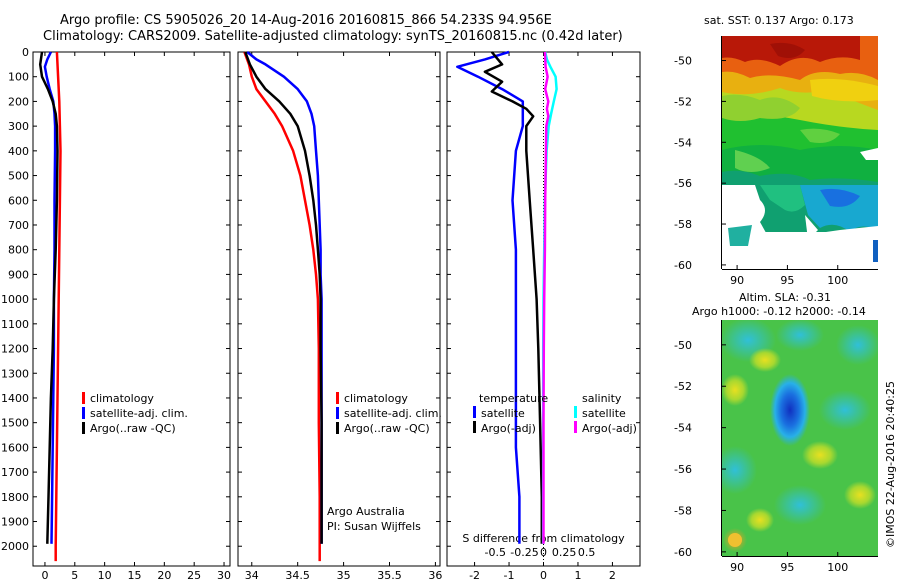 The image size is (900, 580). What do you see at coordinates (134, 574) in the screenshot?
I see `x-tick-label: 15` at bounding box center [134, 574].